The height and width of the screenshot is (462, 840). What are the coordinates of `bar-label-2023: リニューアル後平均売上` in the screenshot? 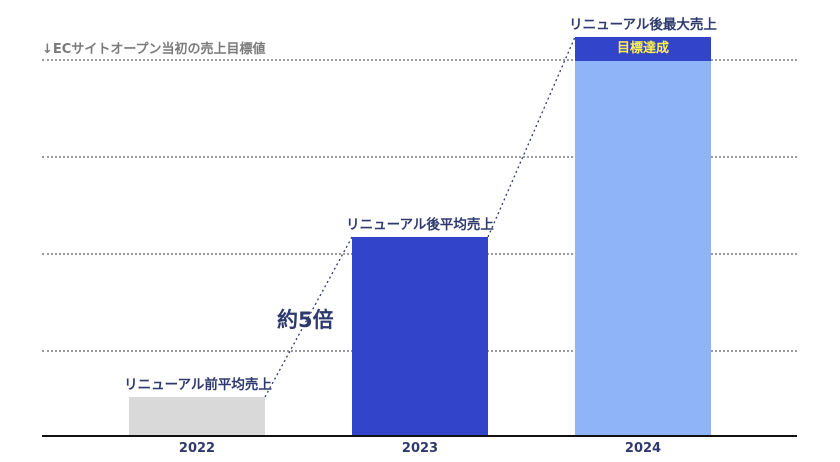 It's located at (420, 225).